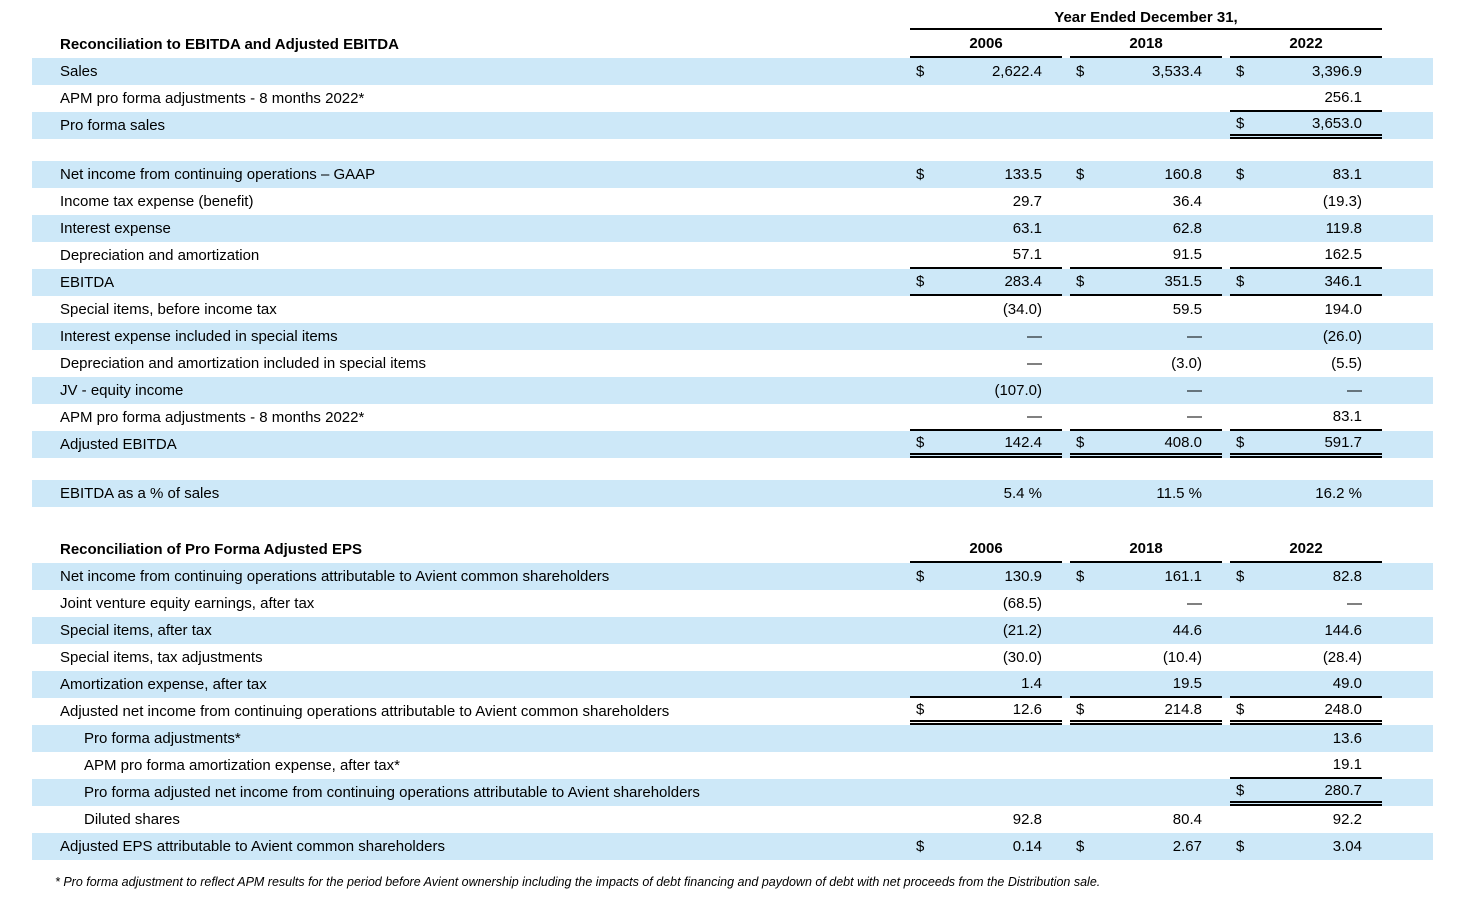 The height and width of the screenshot is (918, 1468). Describe the element at coordinates (1027, 709) in the screenshot. I see `value-text: 12.6` at that location.